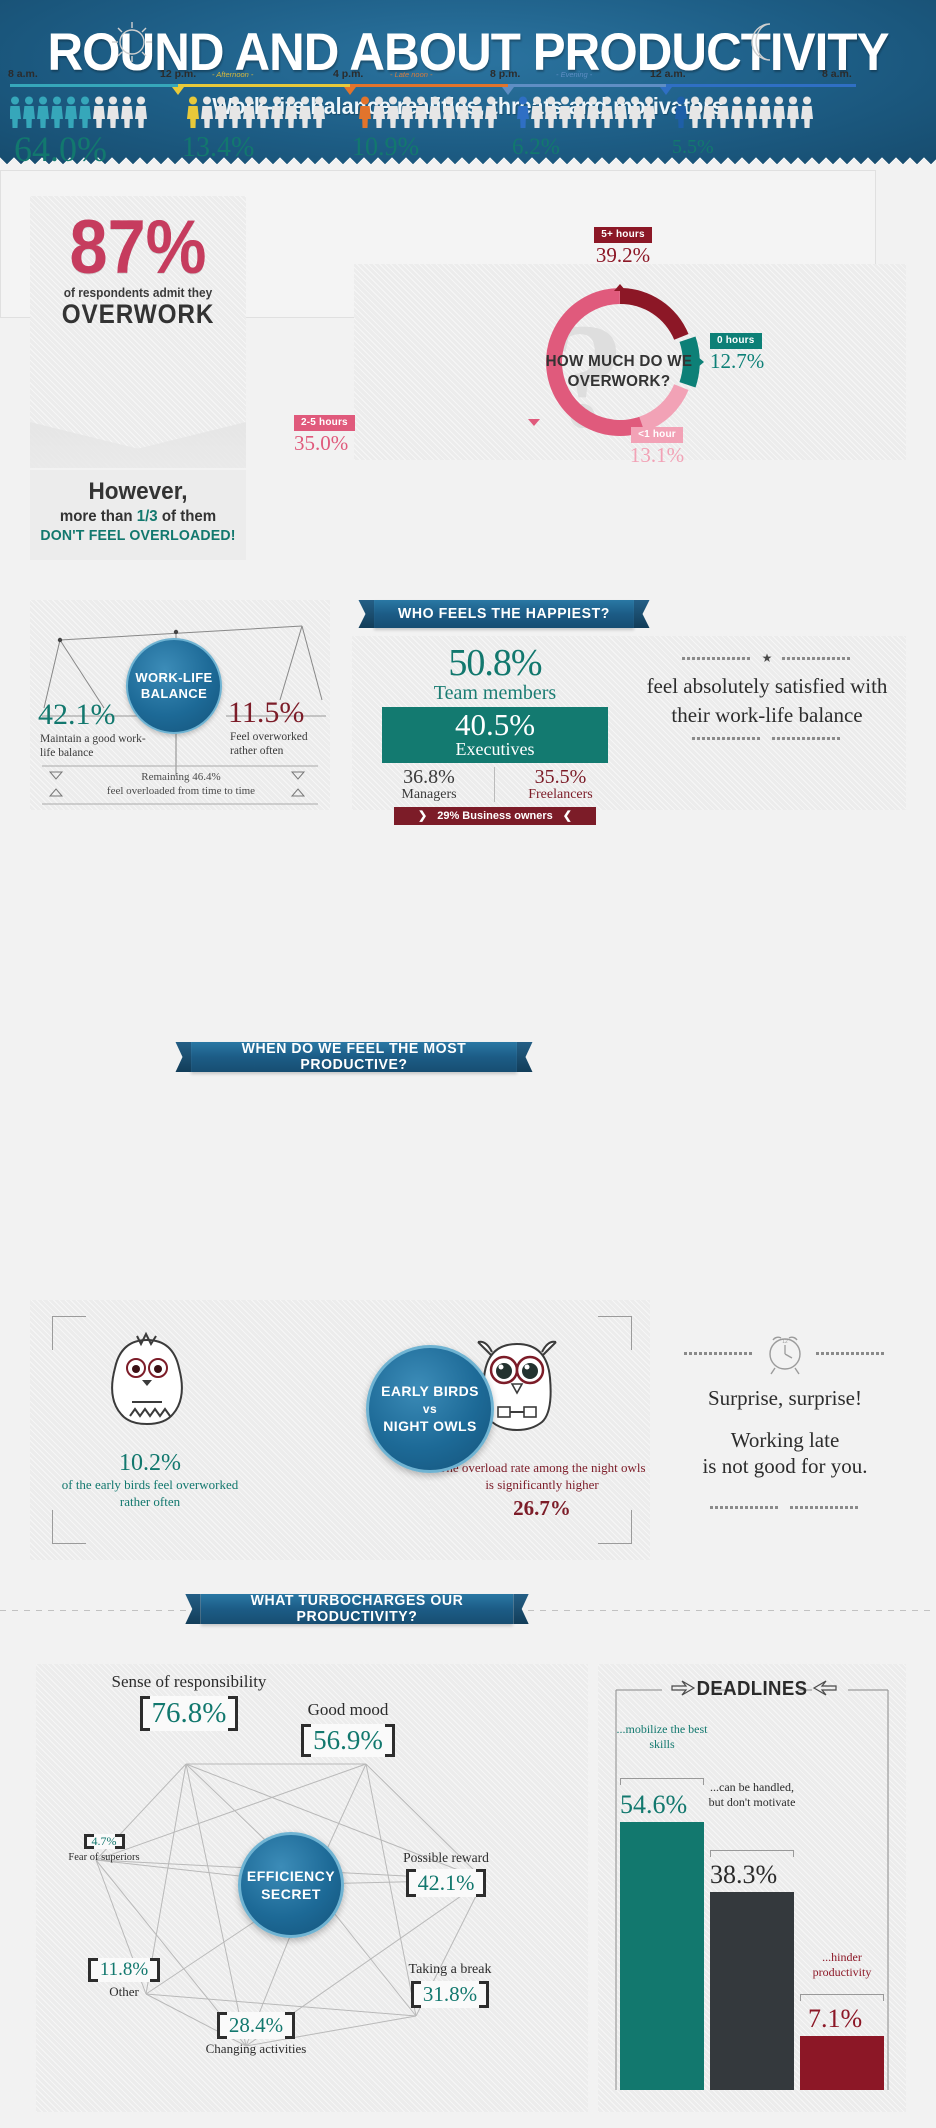 The height and width of the screenshot is (2128, 936). I want to click on zigzag-divider, so click(468, 163).